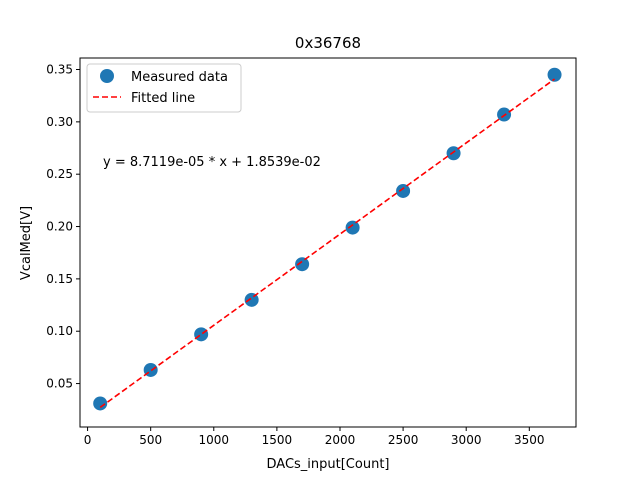 Image resolution: width=640 pixels, height=485 pixels. I want to click on legend: Measured data Fitted line, so click(164, 88).